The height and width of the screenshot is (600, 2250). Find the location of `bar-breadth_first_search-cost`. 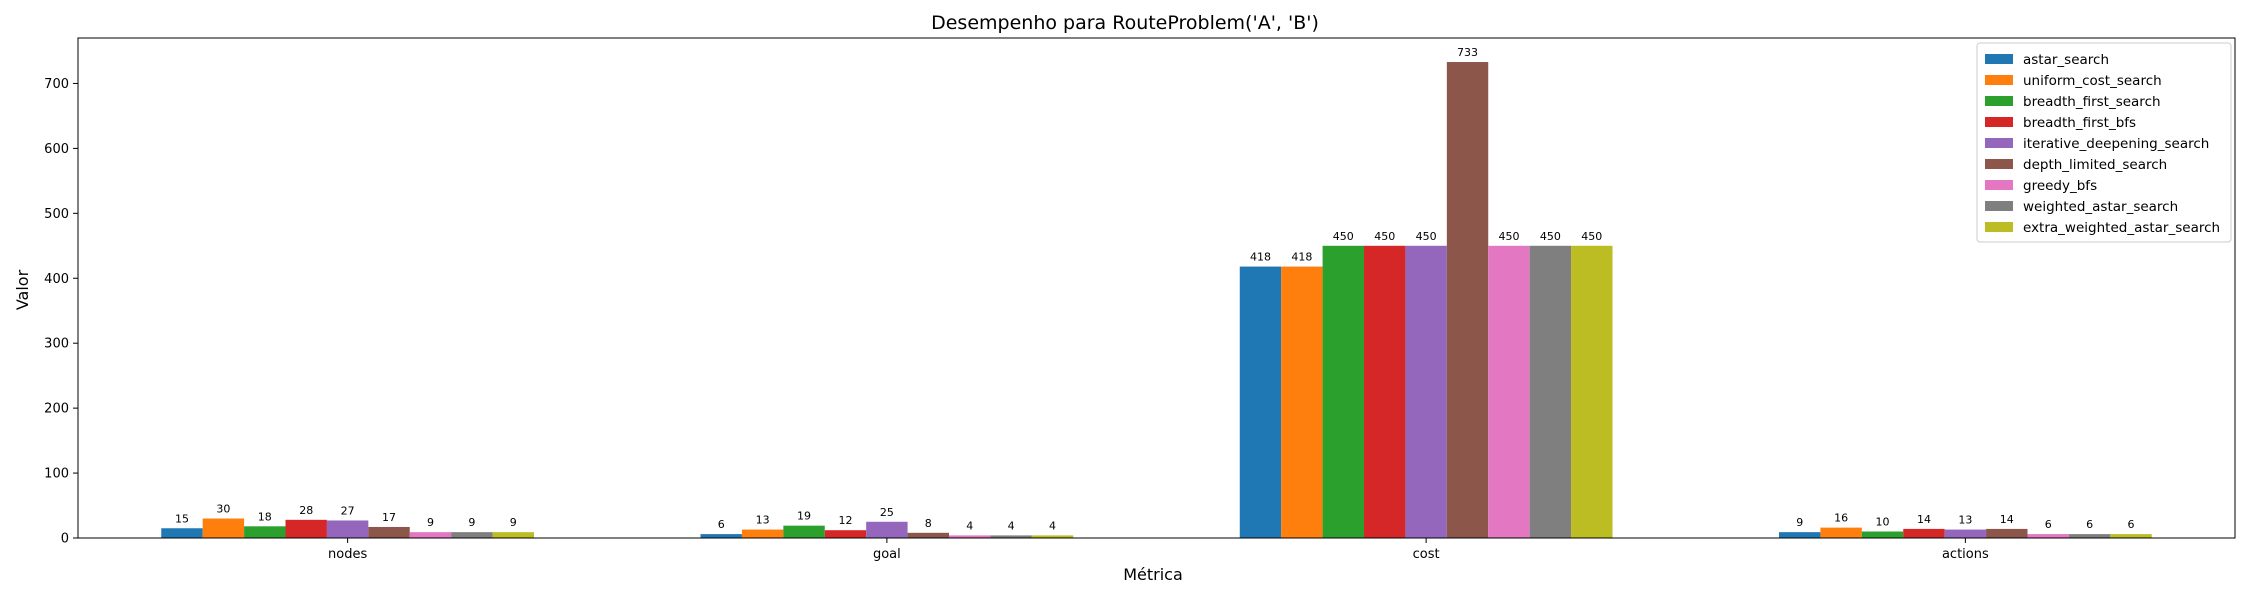

bar-breadth_first_search-cost is located at coordinates (1343, 391).